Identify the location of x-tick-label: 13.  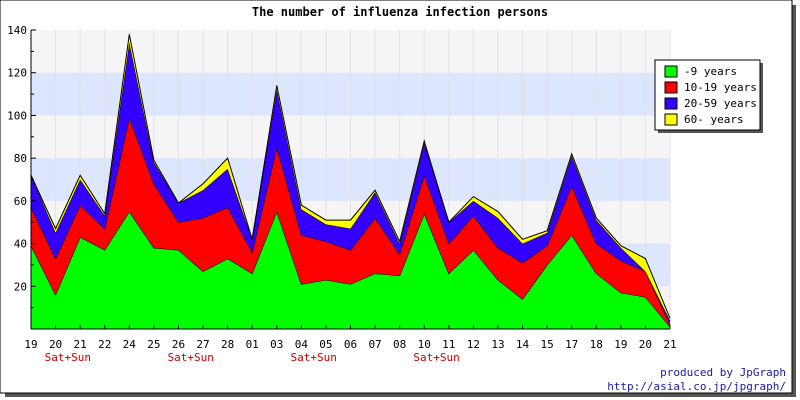
(497, 344).